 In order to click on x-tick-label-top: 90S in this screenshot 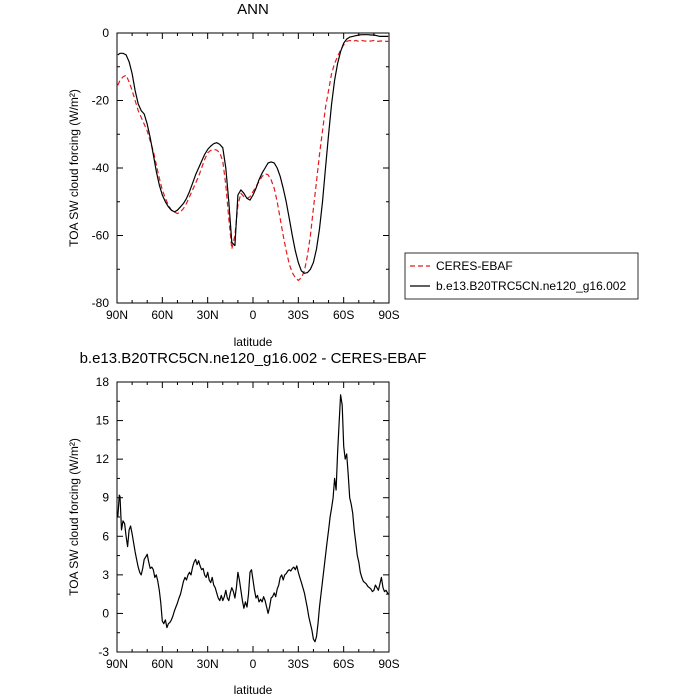, I will do `click(388, 315)`.